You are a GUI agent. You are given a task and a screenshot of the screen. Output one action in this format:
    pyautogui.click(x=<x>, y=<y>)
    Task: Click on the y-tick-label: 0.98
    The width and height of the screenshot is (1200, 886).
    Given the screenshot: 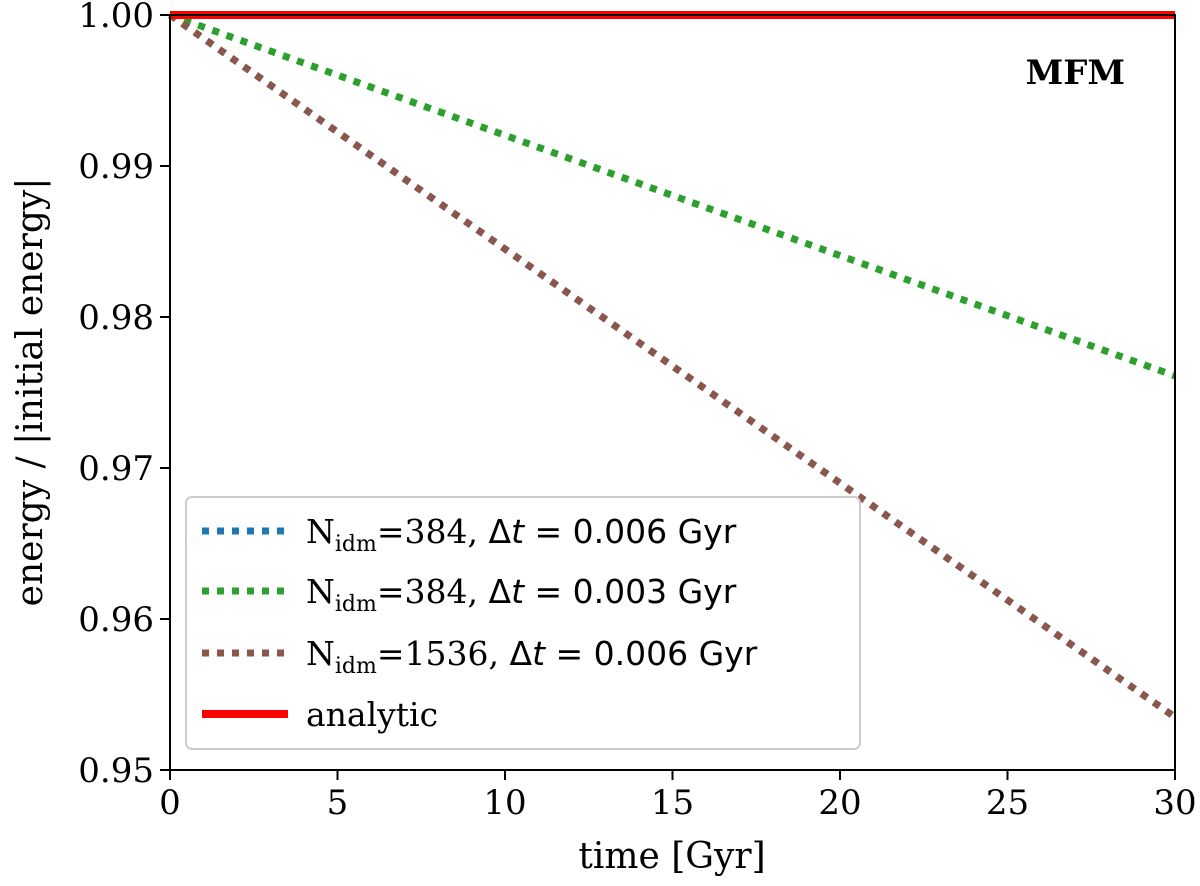 What is the action you would take?
    pyautogui.click(x=116, y=318)
    